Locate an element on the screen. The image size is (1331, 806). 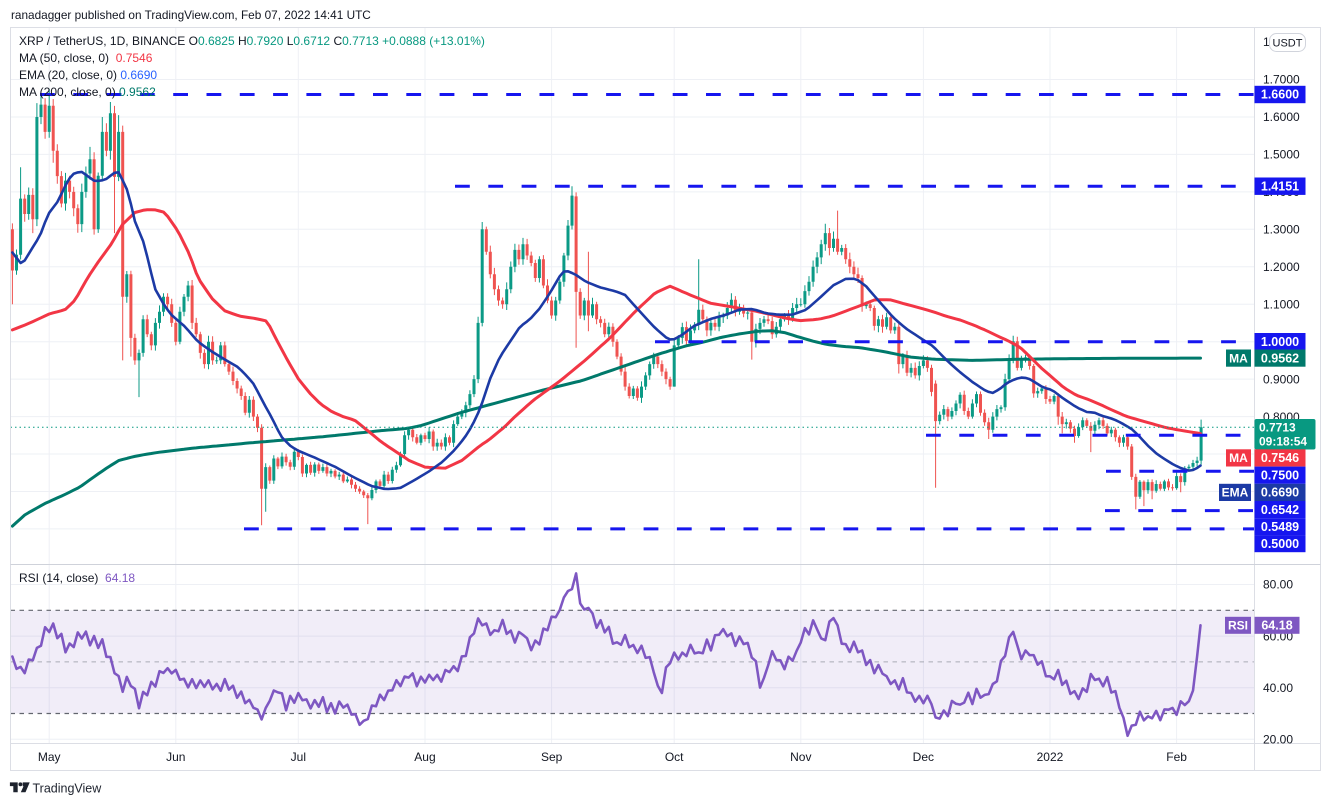
svg-text: 20.00 is located at coordinates (1278, 740).